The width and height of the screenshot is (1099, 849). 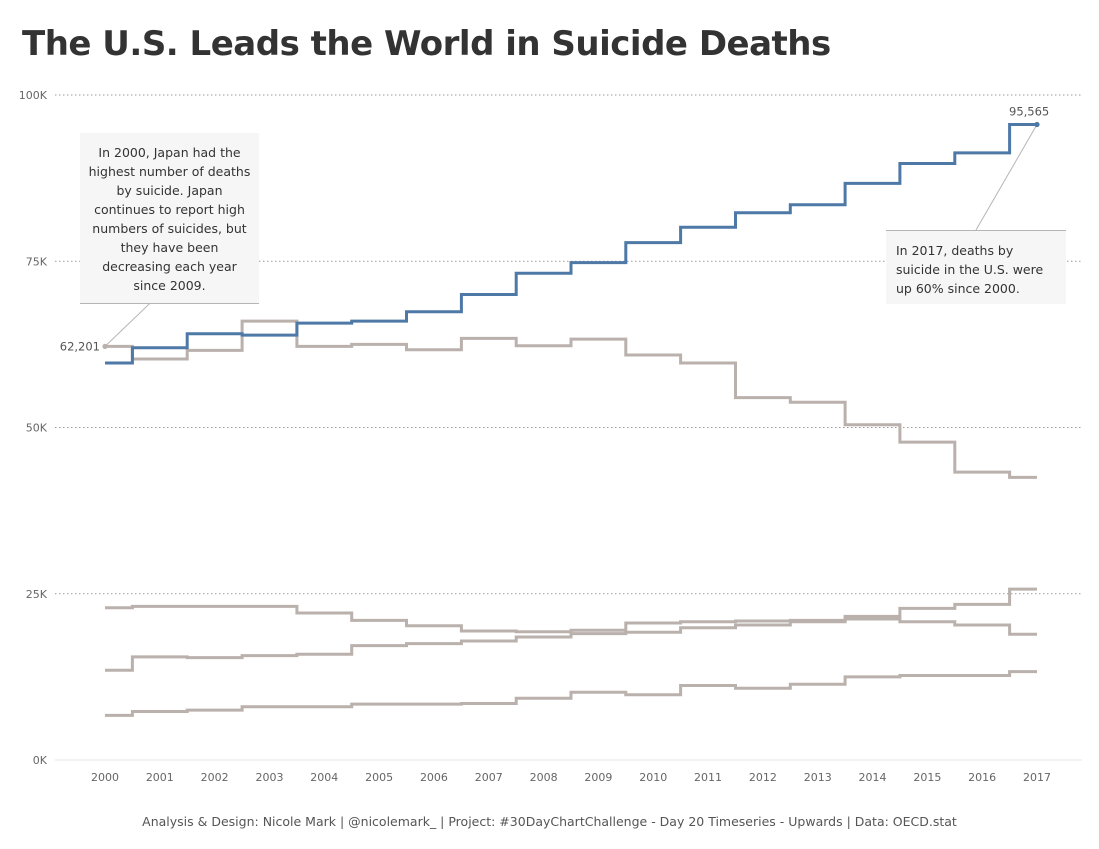 What do you see at coordinates (80, 346) in the screenshot?
I see `data-label: 62,201` at bounding box center [80, 346].